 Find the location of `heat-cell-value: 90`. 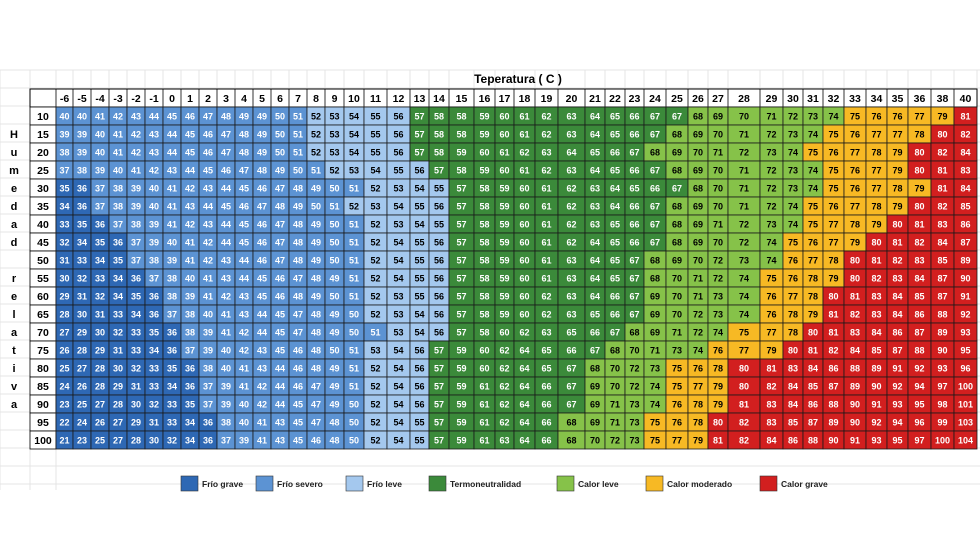

heat-cell-value: 90 is located at coordinates (855, 405).